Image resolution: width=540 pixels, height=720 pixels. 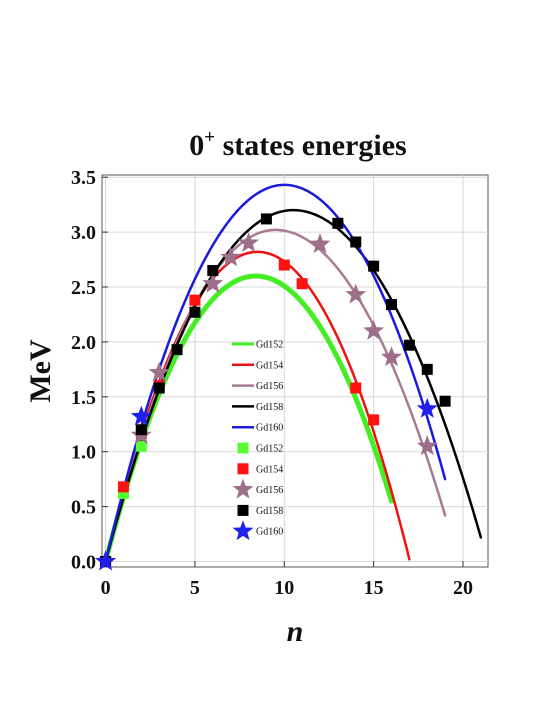 What do you see at coordinates (83, 508) in the screenshot?
I see `y-tick-label: 0.5` at bounding box center [83, 508].